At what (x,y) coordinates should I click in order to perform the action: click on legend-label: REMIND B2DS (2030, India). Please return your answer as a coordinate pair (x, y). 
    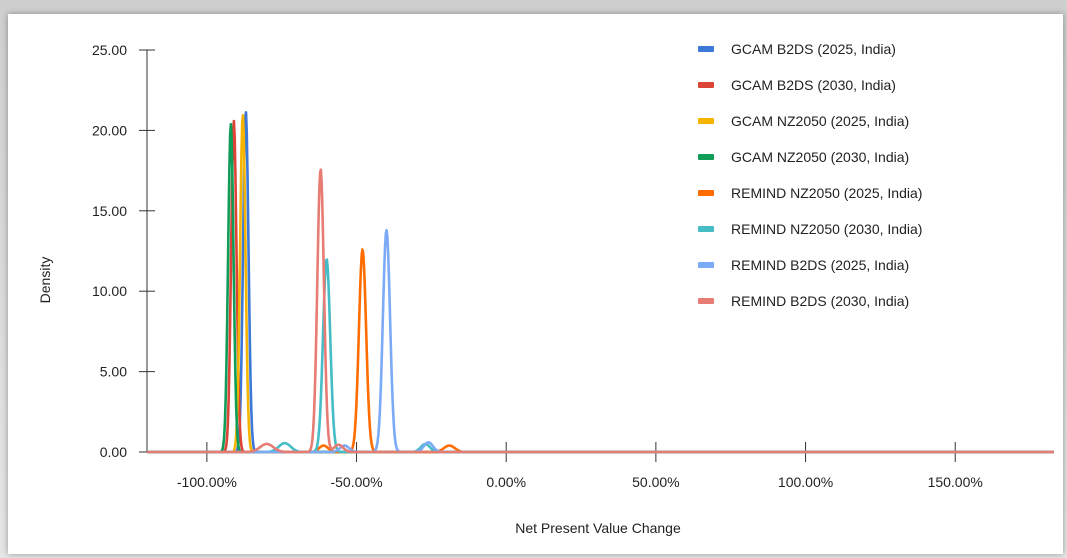
    Looking at the image, I should click on (820, 301).